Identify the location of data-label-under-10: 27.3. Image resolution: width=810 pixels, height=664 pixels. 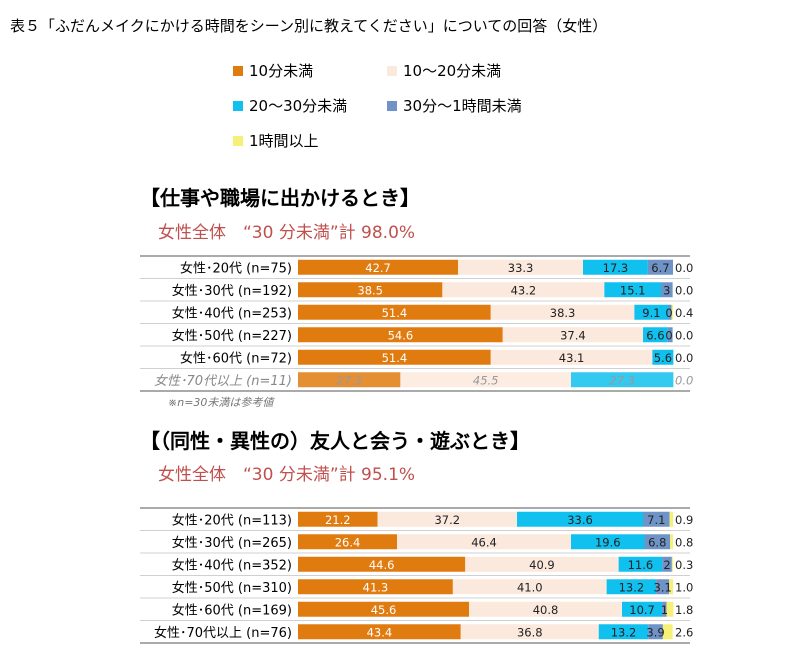
(349, 380).